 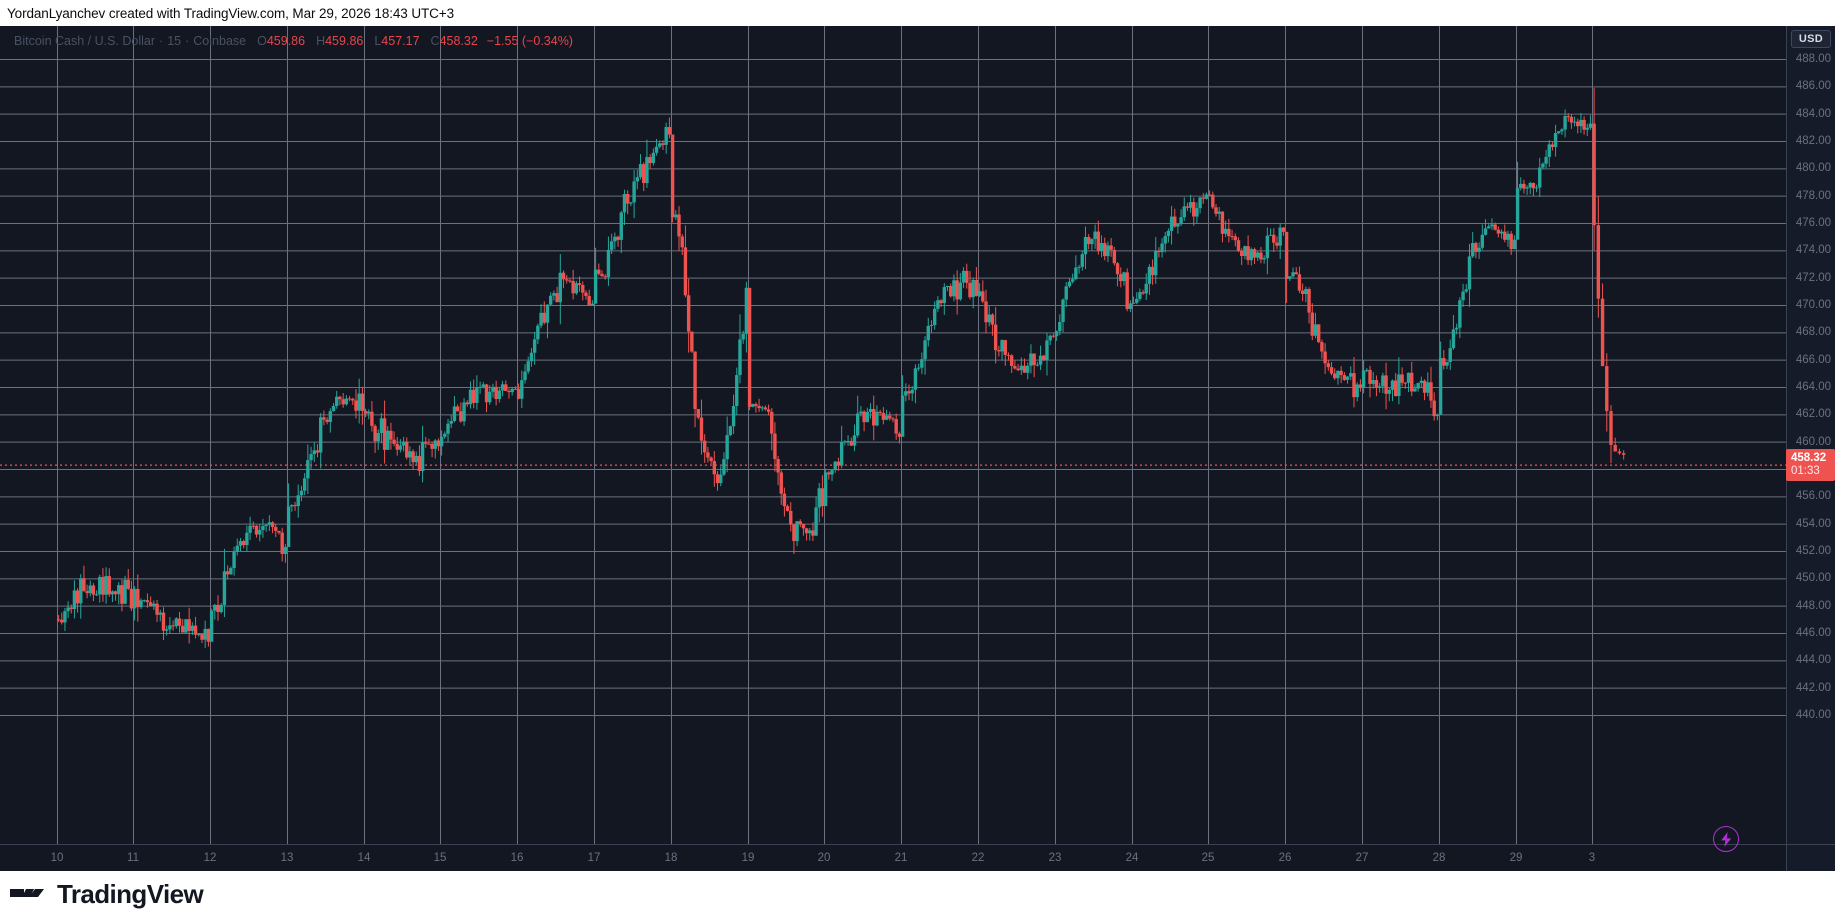 What do you see at coordinates (1813, 223) in the screenshot?
I see `price-axis-tick: 476.00` at bounding box center [1813, 223].